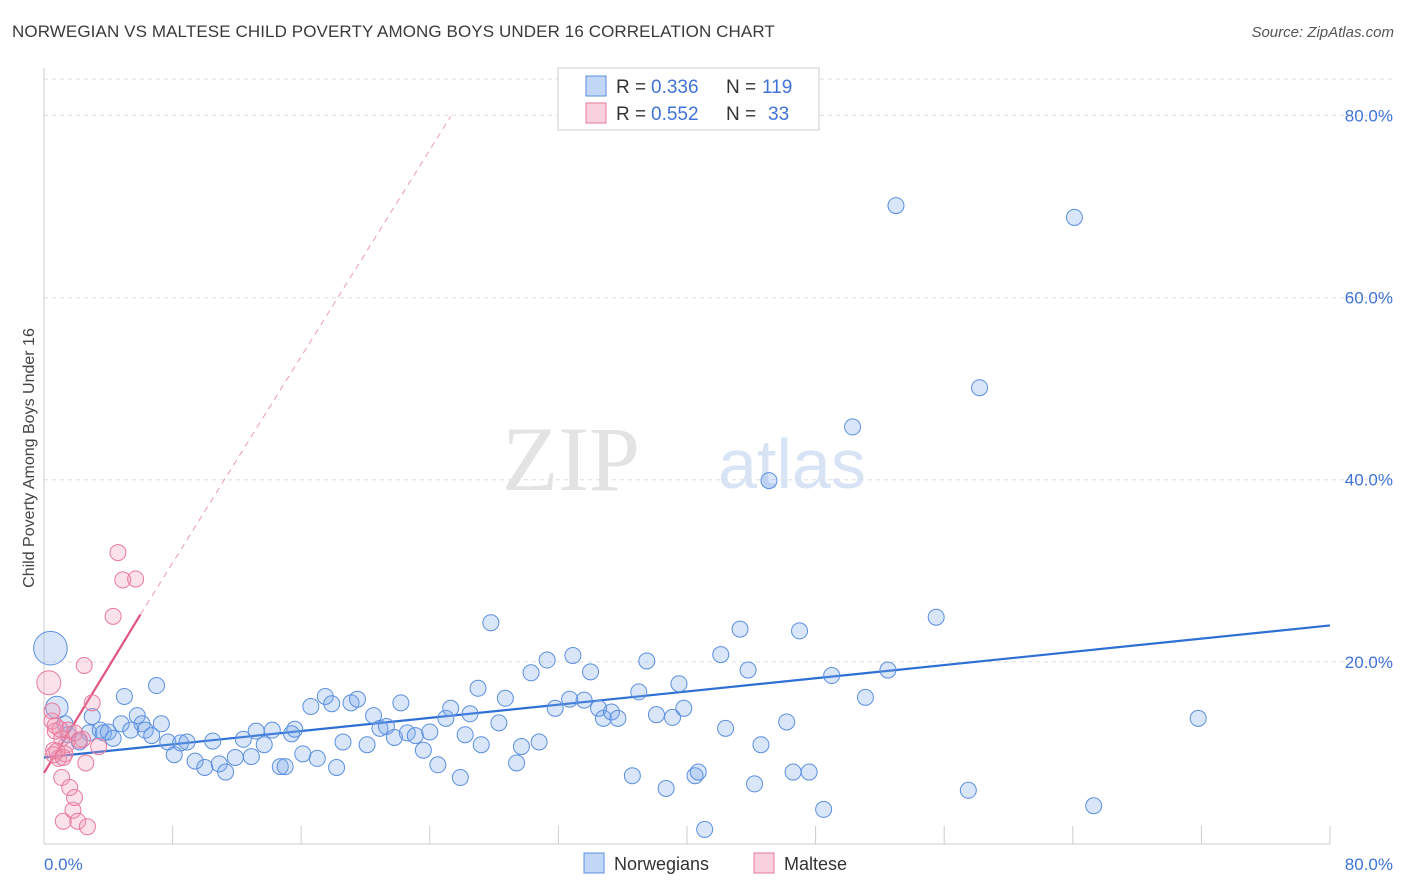 The image size is (1406, 892). I want to click on watermark-zip: ZIP, so click(571, 459).